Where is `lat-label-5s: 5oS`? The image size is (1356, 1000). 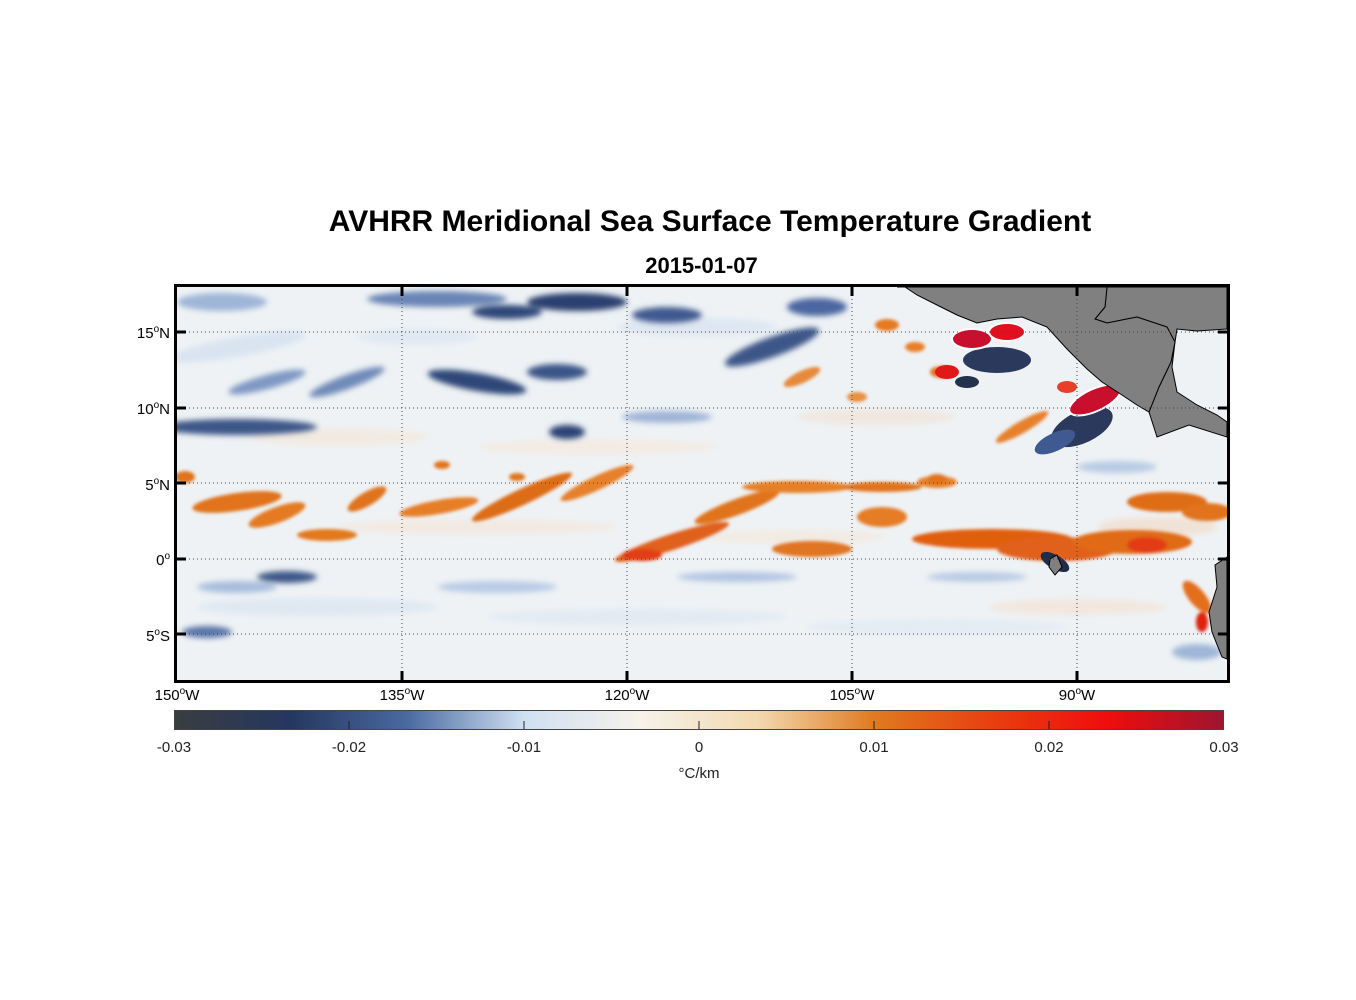 lat-label-5s: 5oS is located at coordinates (158, 636).